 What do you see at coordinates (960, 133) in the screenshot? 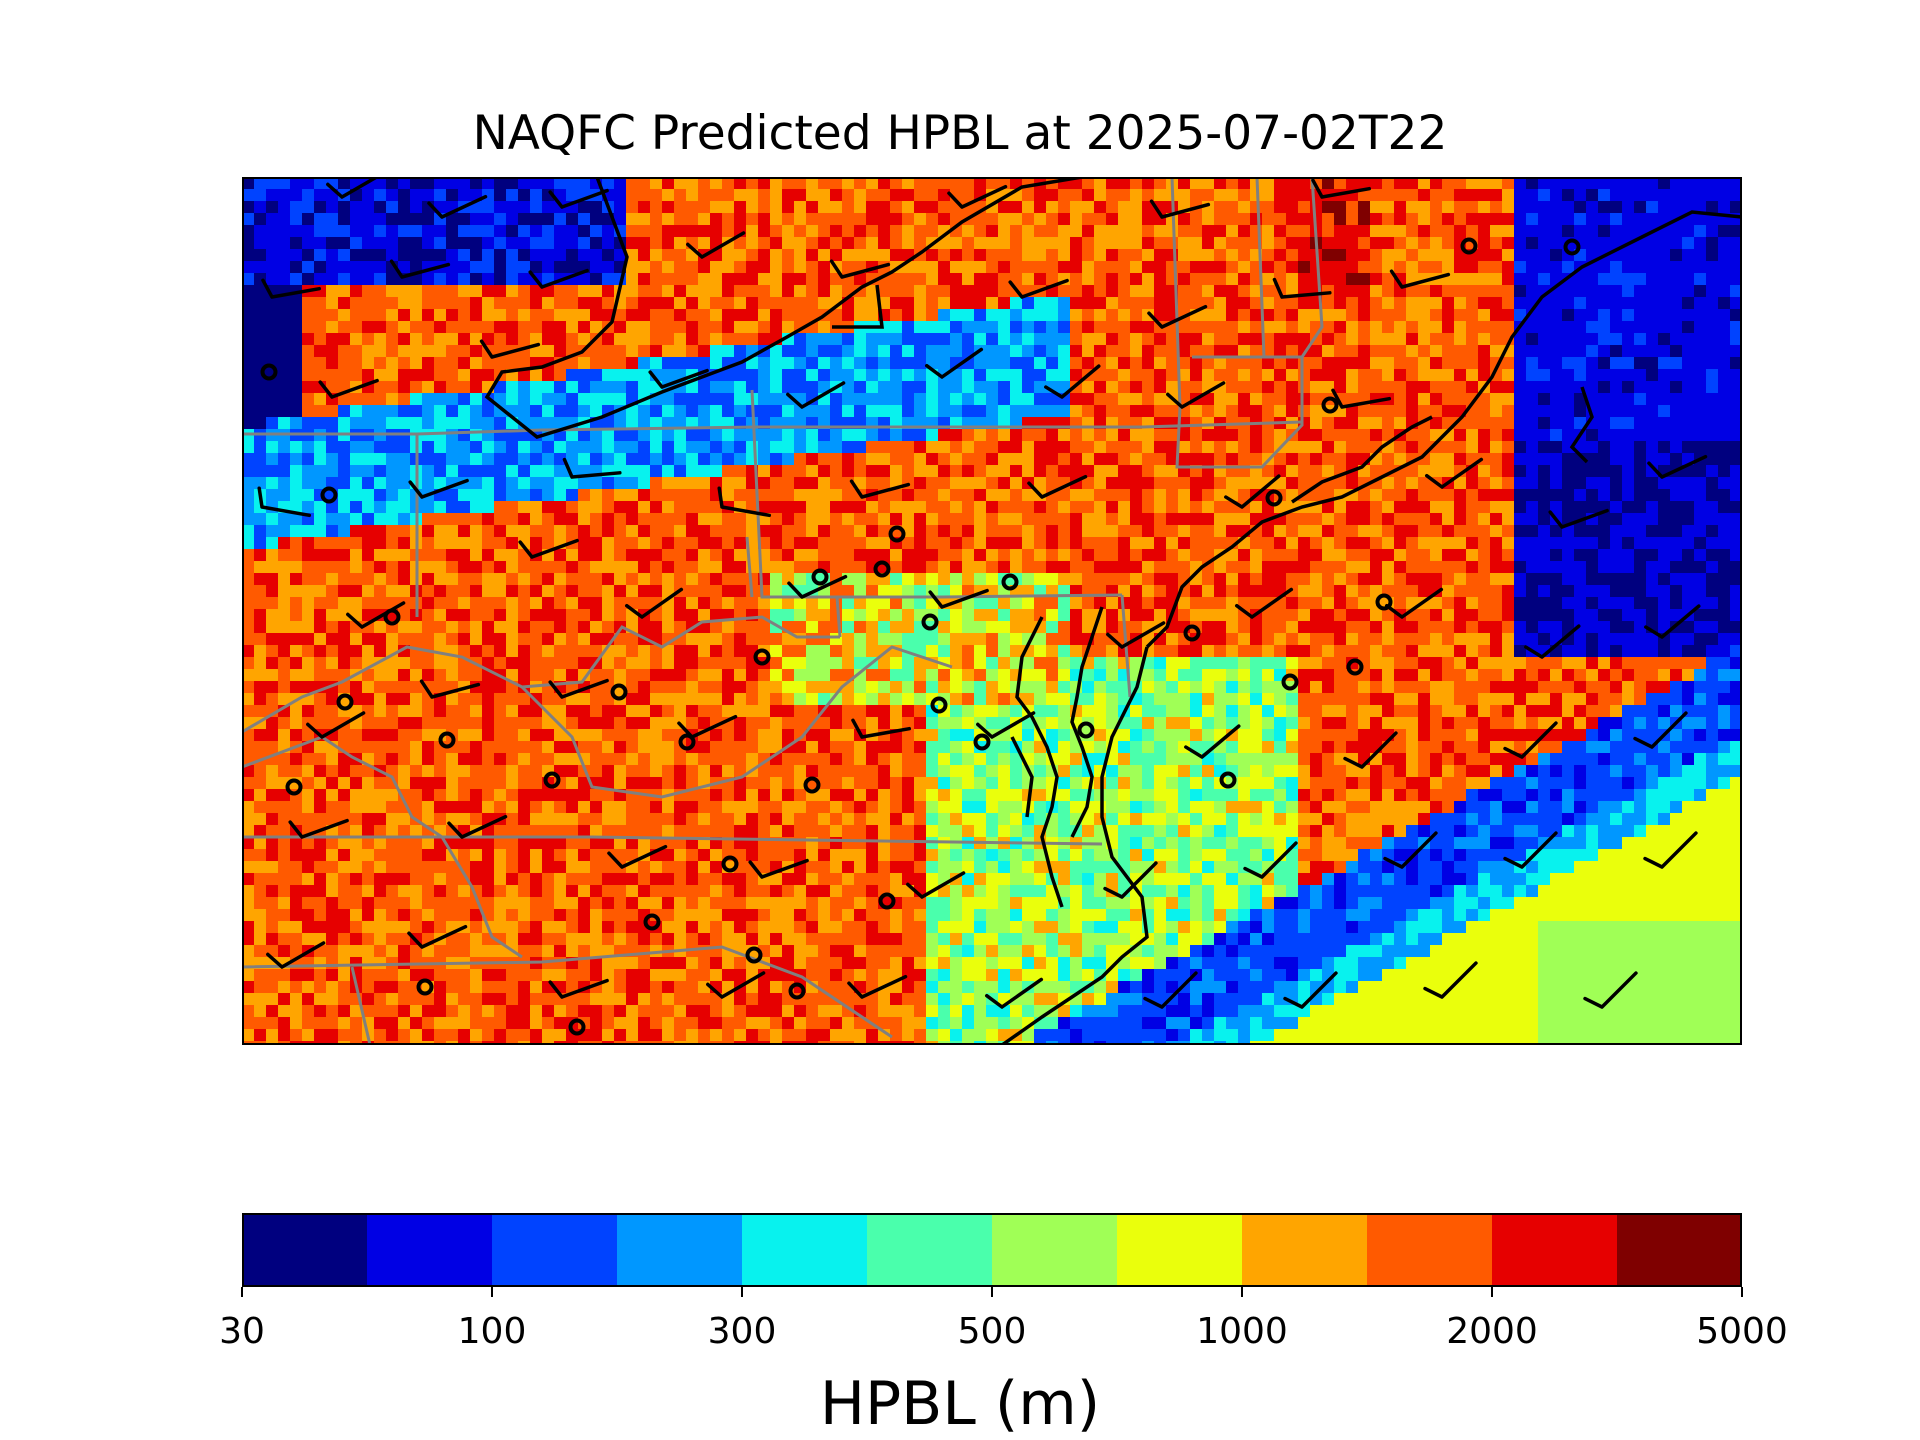
I see `chart-title: NAQFC Predicted HPBL at 2025-07-02T22` at bounding box center [960, 133].